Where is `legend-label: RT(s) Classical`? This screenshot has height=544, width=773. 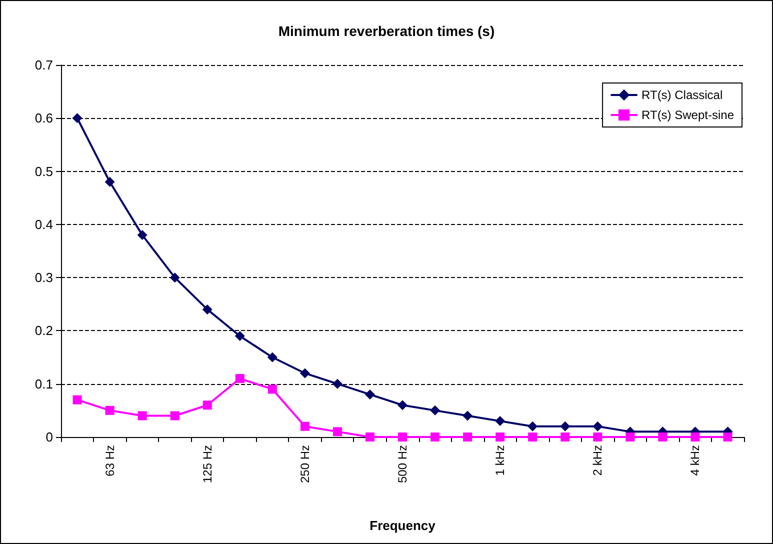
legend-label: RT(s) Classical is located at coordinates (682, 95).